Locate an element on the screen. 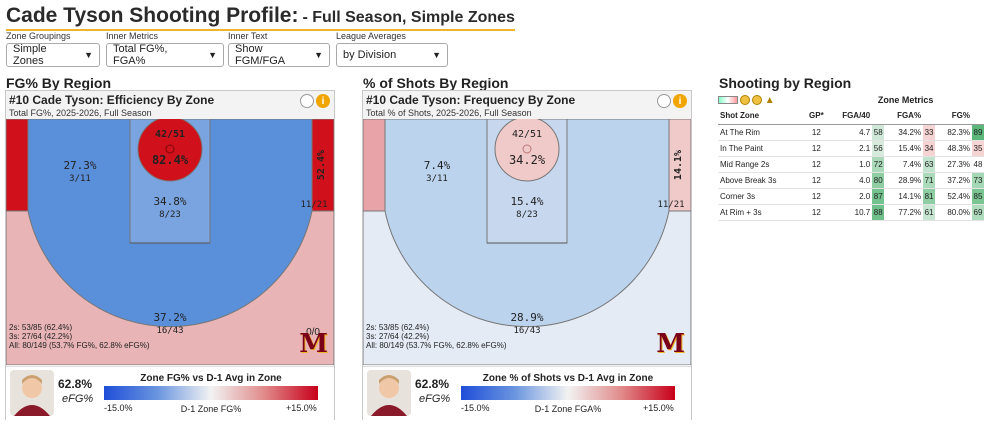 Image resolution: width=989 pixels, height=431 pixels. filter-label: Zone Groupings is located at coordinates (38, 36).